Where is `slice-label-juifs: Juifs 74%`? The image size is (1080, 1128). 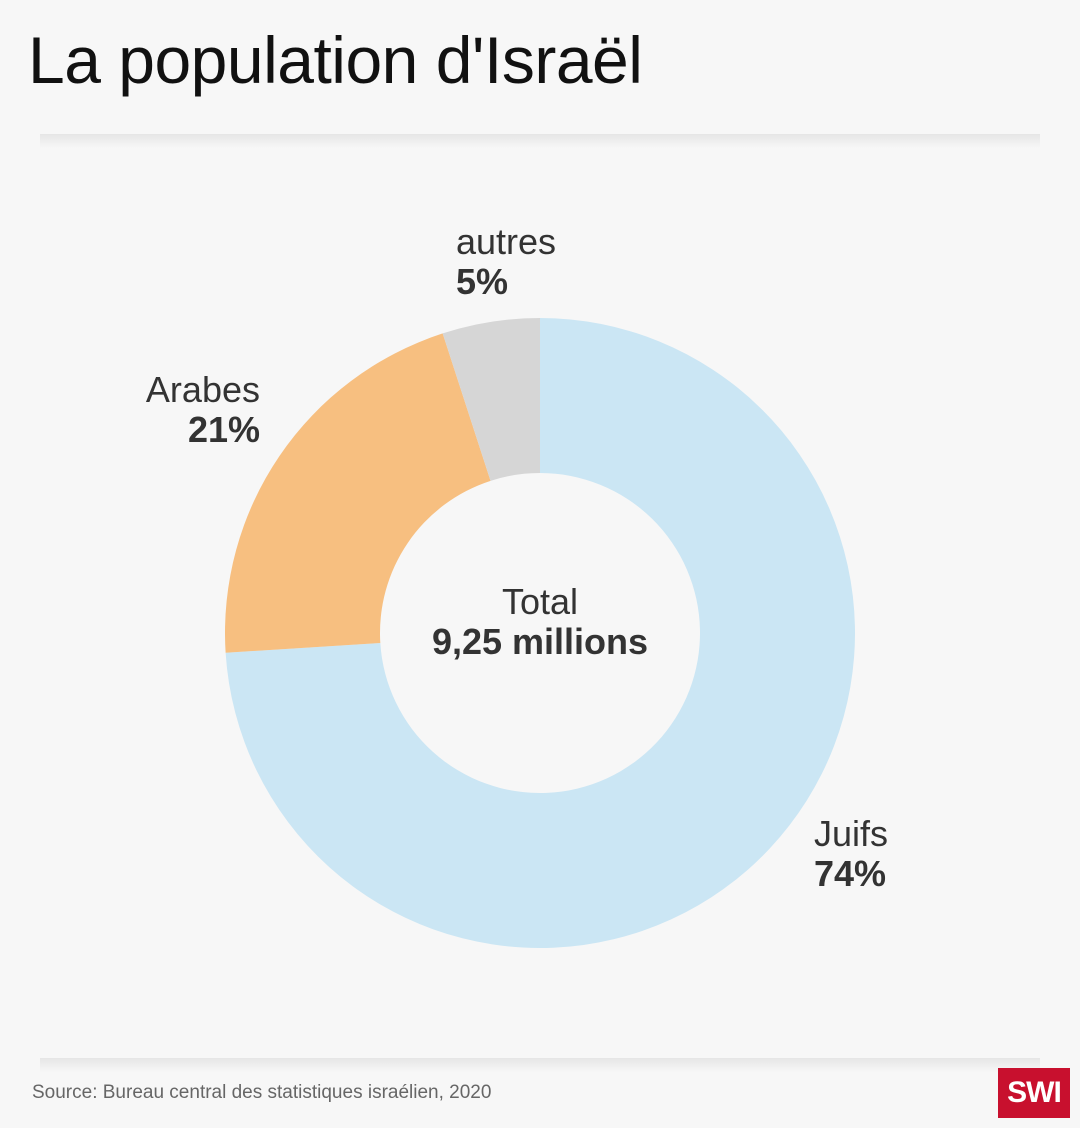
slice-label-juifs: Juifs 74% is located at coordinates (851, 854).